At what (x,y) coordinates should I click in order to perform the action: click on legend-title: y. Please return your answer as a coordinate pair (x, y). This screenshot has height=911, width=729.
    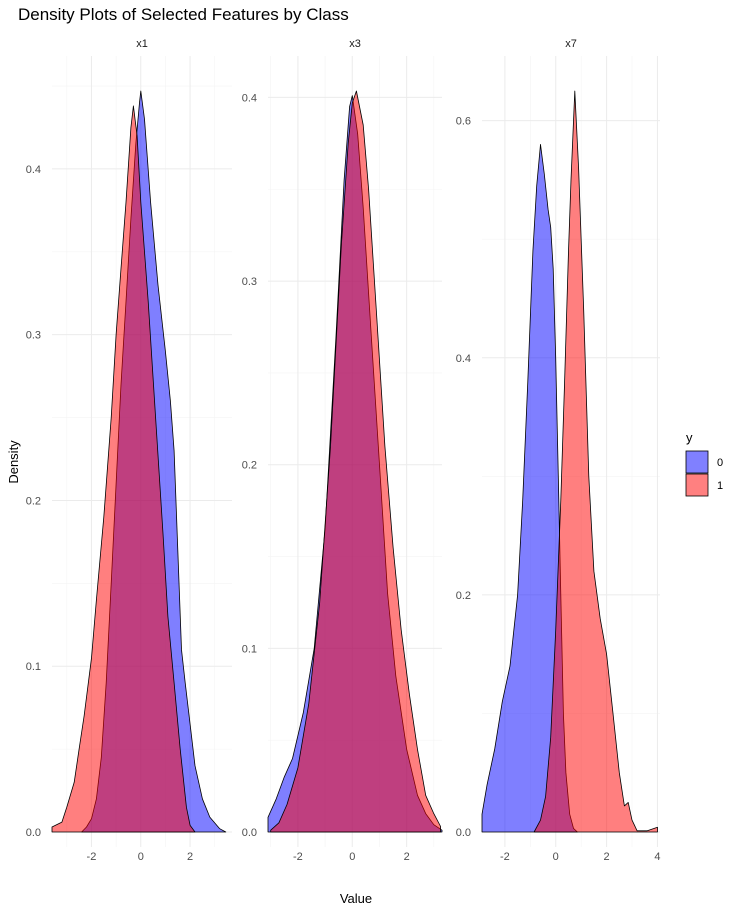
    Looking at the image, I should click on (689, 437).